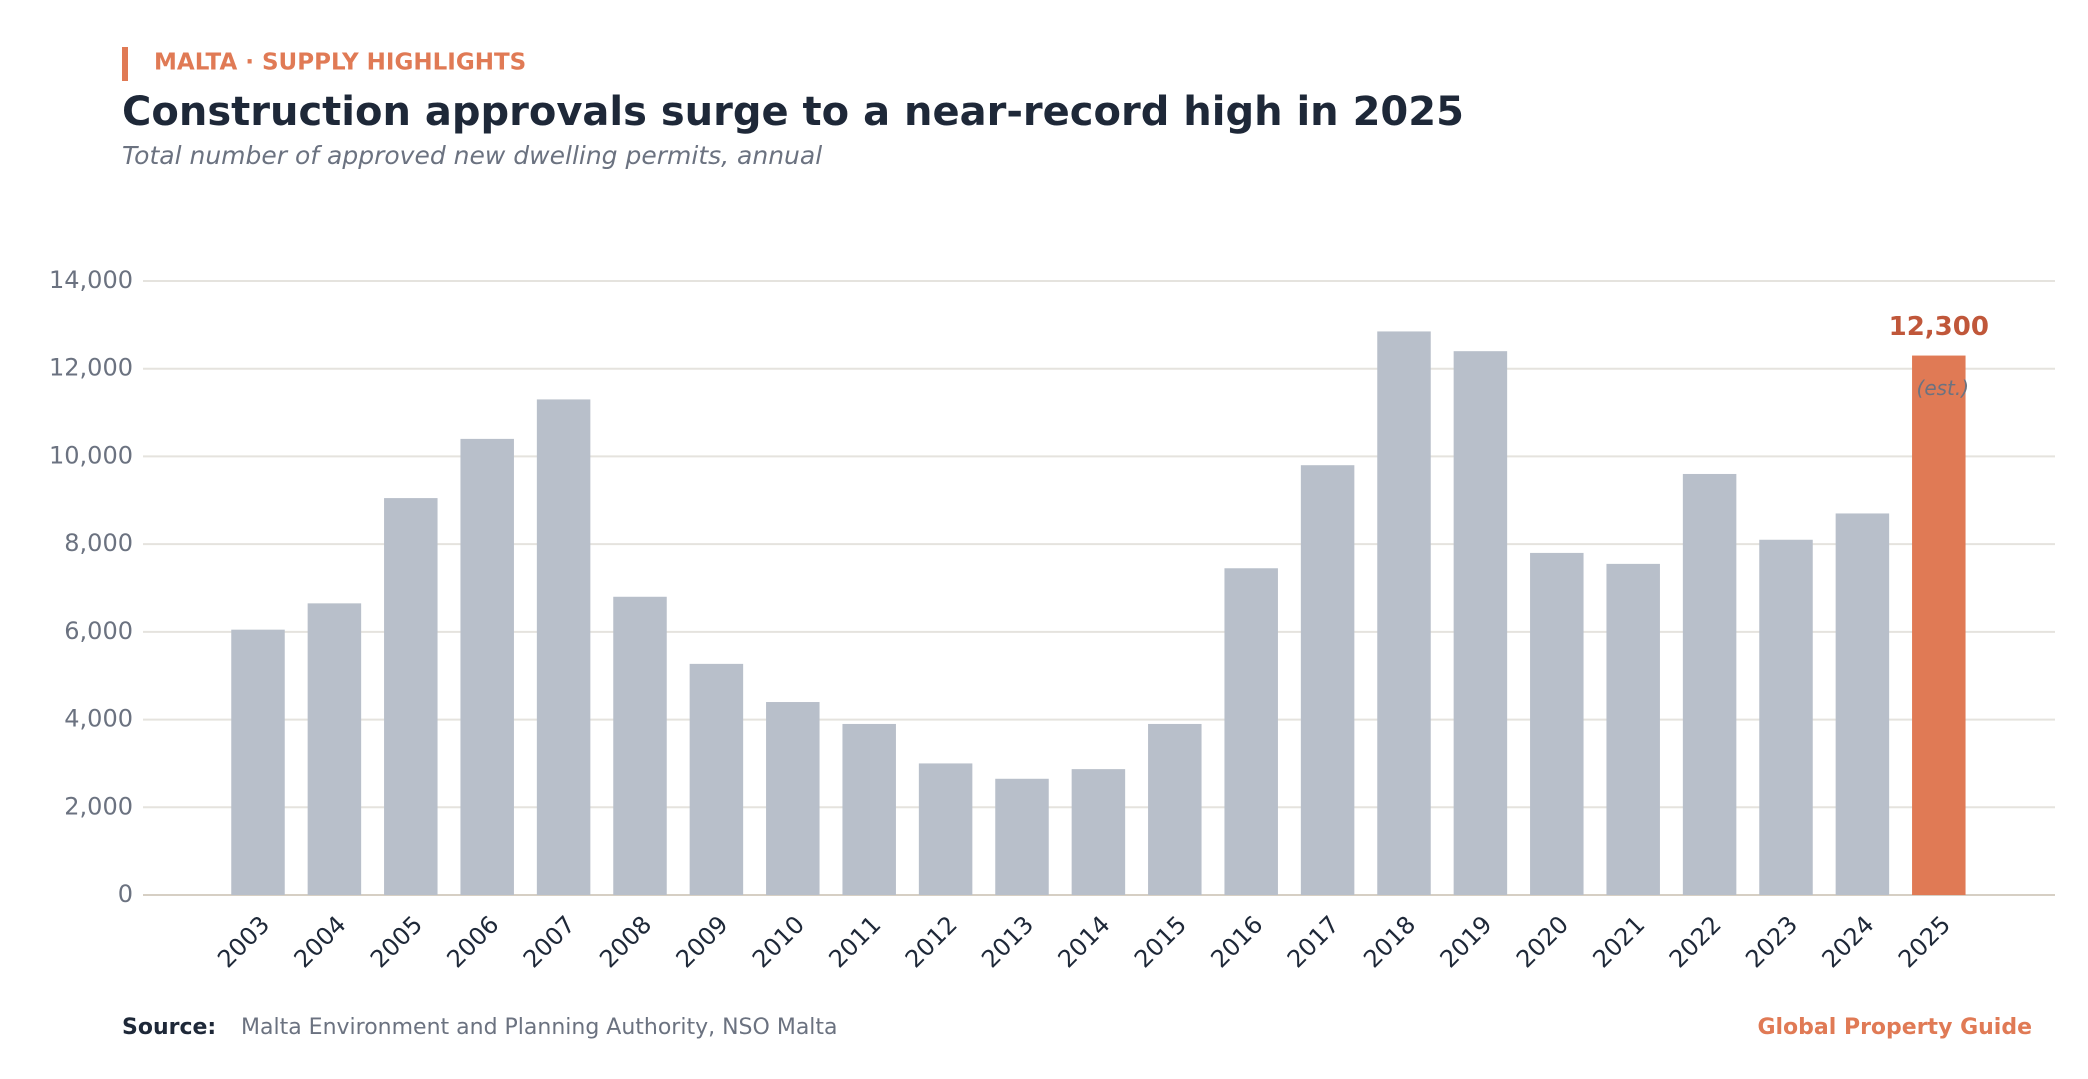 Image resolution: width=2088 pixels, height=1079 pixels. What do you see at coordinates (549, 941) in the screenshot?
I see `x-tick-label: 2007` at bounding box center [549, 941].